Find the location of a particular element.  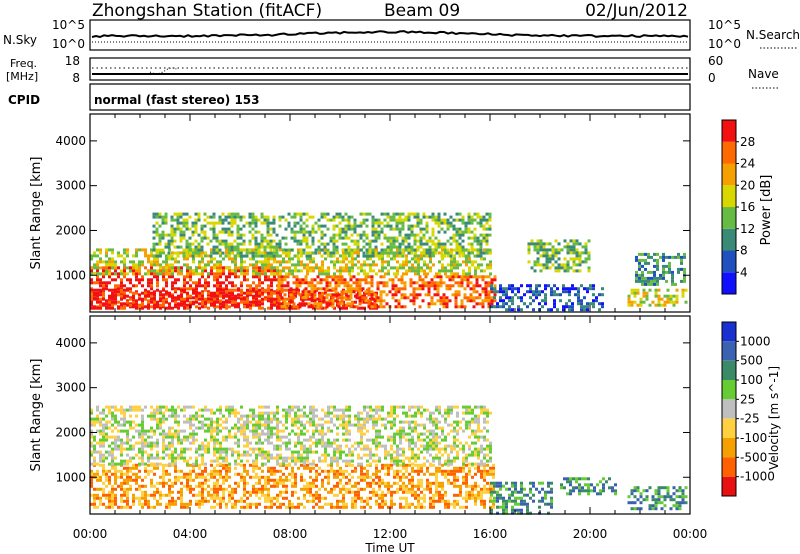

power-colorbar-segment is located at coordinates (729, 196).